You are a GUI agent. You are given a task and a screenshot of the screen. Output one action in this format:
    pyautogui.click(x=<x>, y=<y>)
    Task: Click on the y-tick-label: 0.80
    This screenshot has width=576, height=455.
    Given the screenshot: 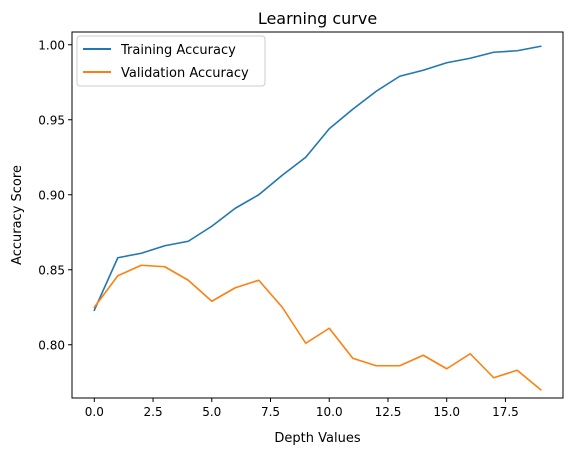 What is the action you would take?
    pyautogui.click(x=51, y=345)
    